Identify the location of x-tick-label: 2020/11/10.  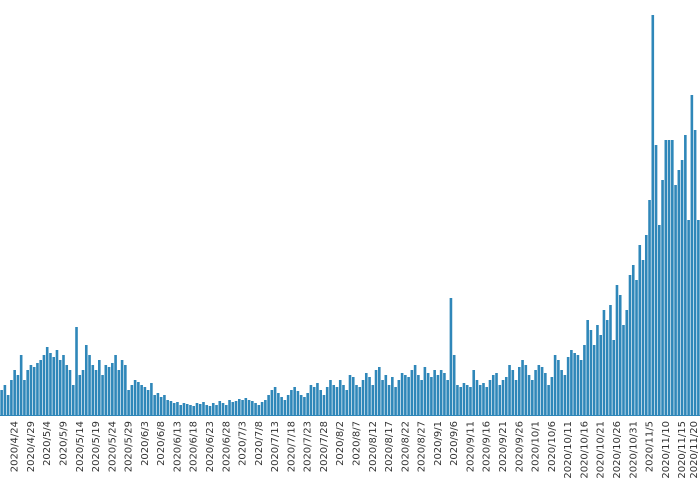
(666, 450).